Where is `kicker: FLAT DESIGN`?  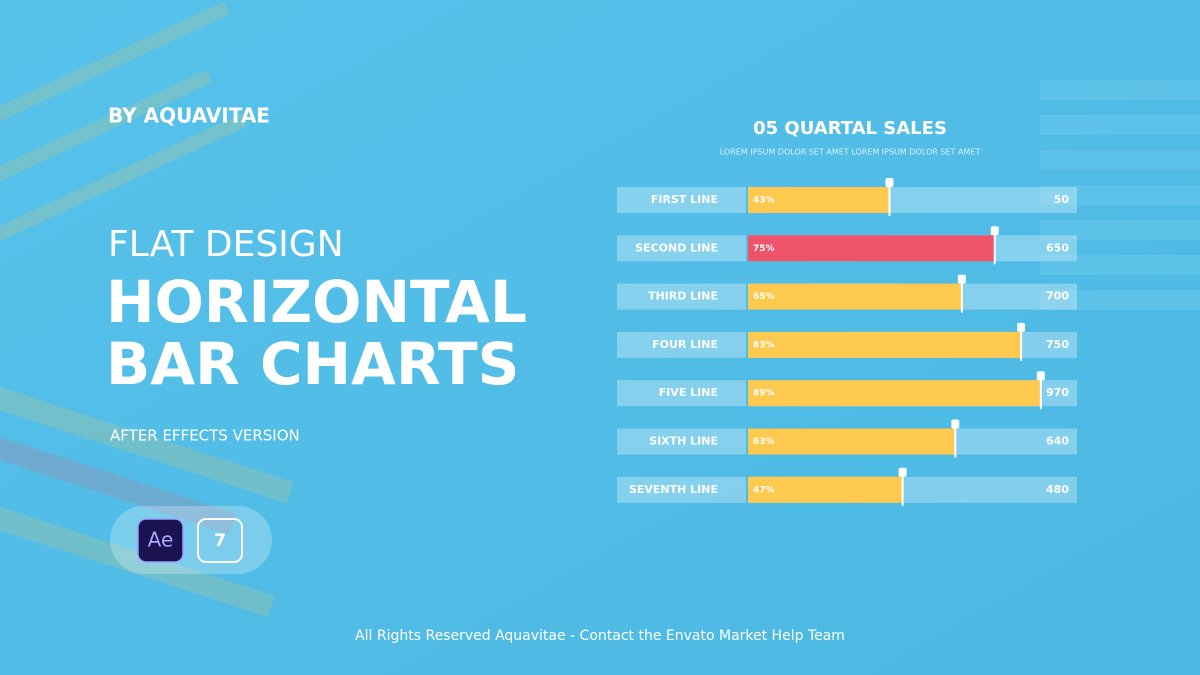
kicker: FLAT DESIGN is located at coordinates (226, 244).